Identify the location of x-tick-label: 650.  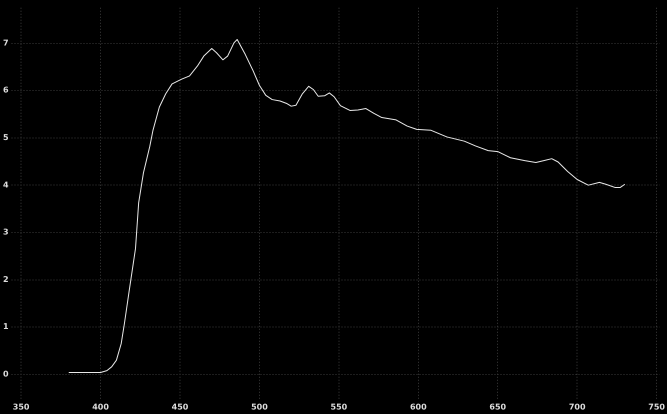
(498, 407).